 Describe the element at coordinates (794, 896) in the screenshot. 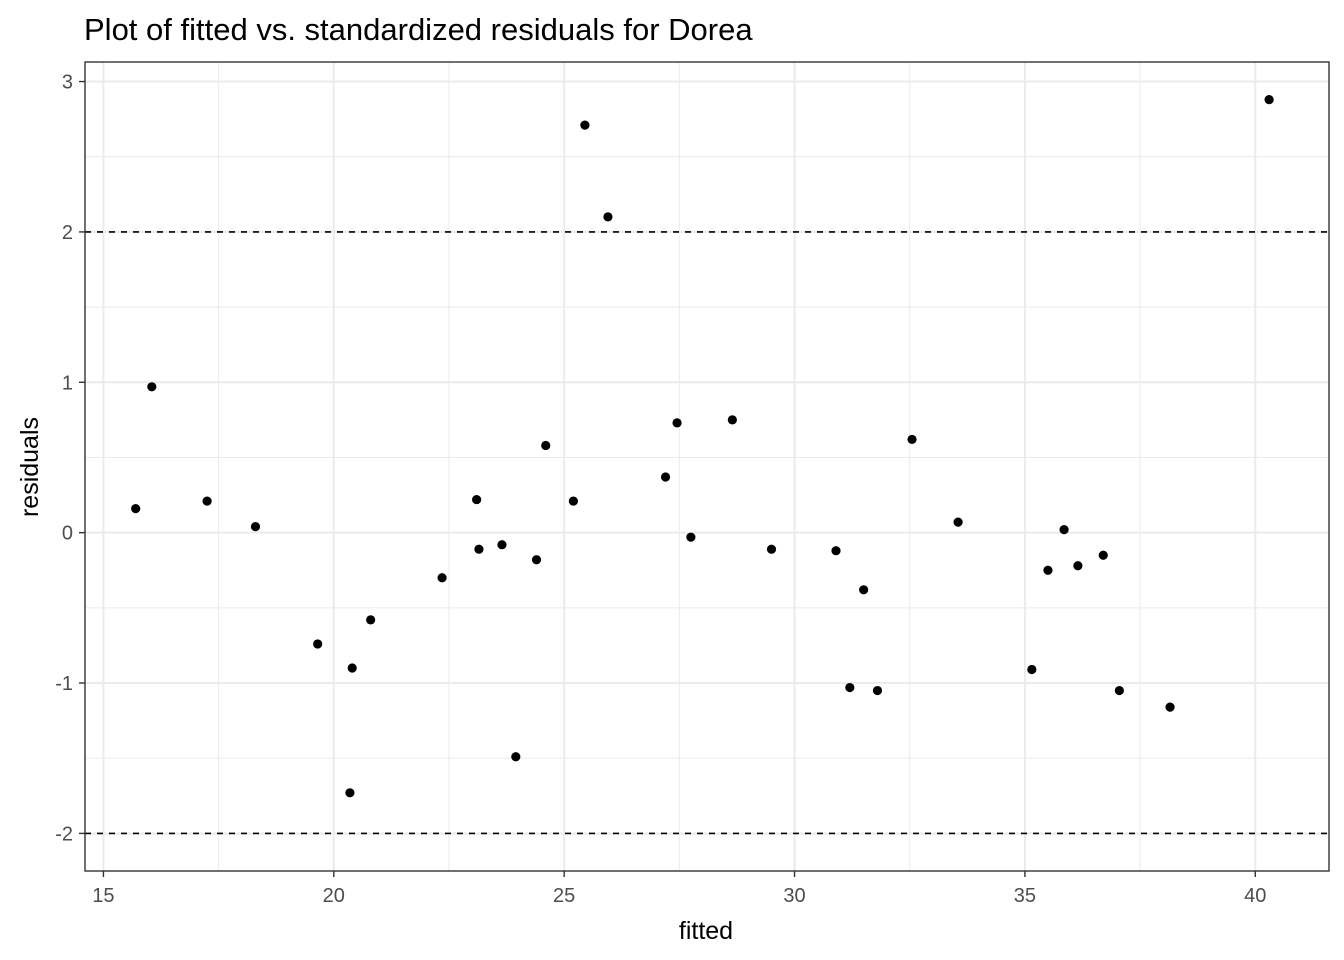

I see `x-tick-label: 30` at that location.